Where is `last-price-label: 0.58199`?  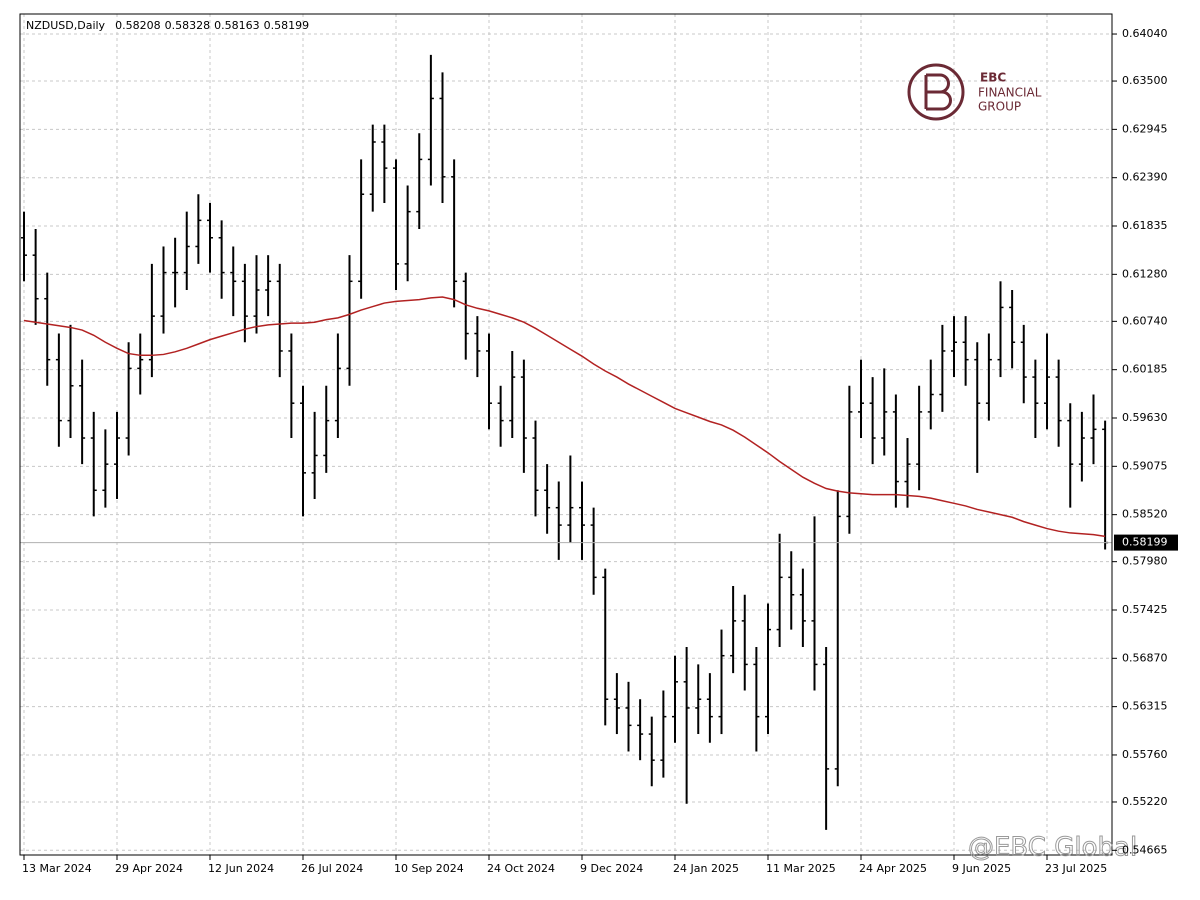 last-price-label: 0.58199 is located at coordinates (1145, 542).